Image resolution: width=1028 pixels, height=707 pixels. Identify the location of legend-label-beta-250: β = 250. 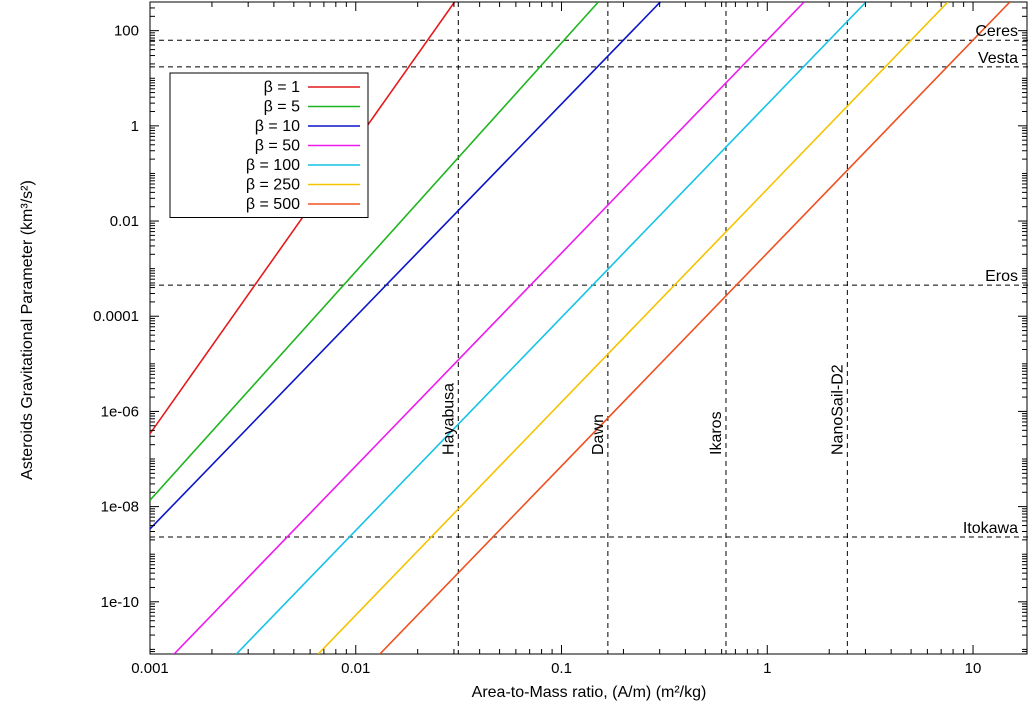
(273, 185).